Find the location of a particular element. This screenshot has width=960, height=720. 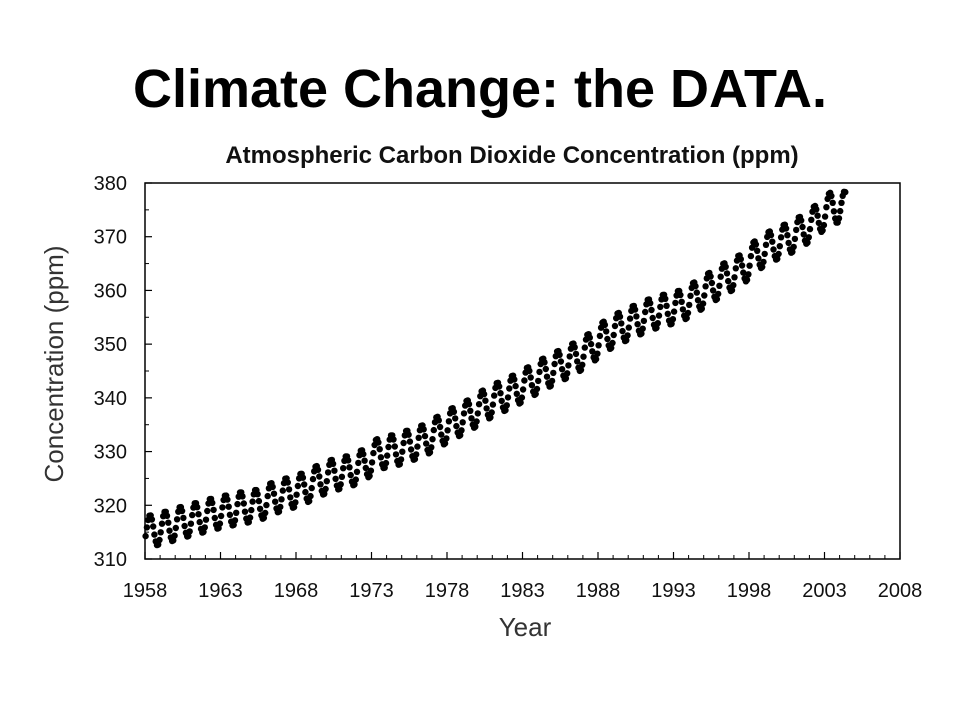

y-tick-label: 340 is located at coordinates (110, 399).